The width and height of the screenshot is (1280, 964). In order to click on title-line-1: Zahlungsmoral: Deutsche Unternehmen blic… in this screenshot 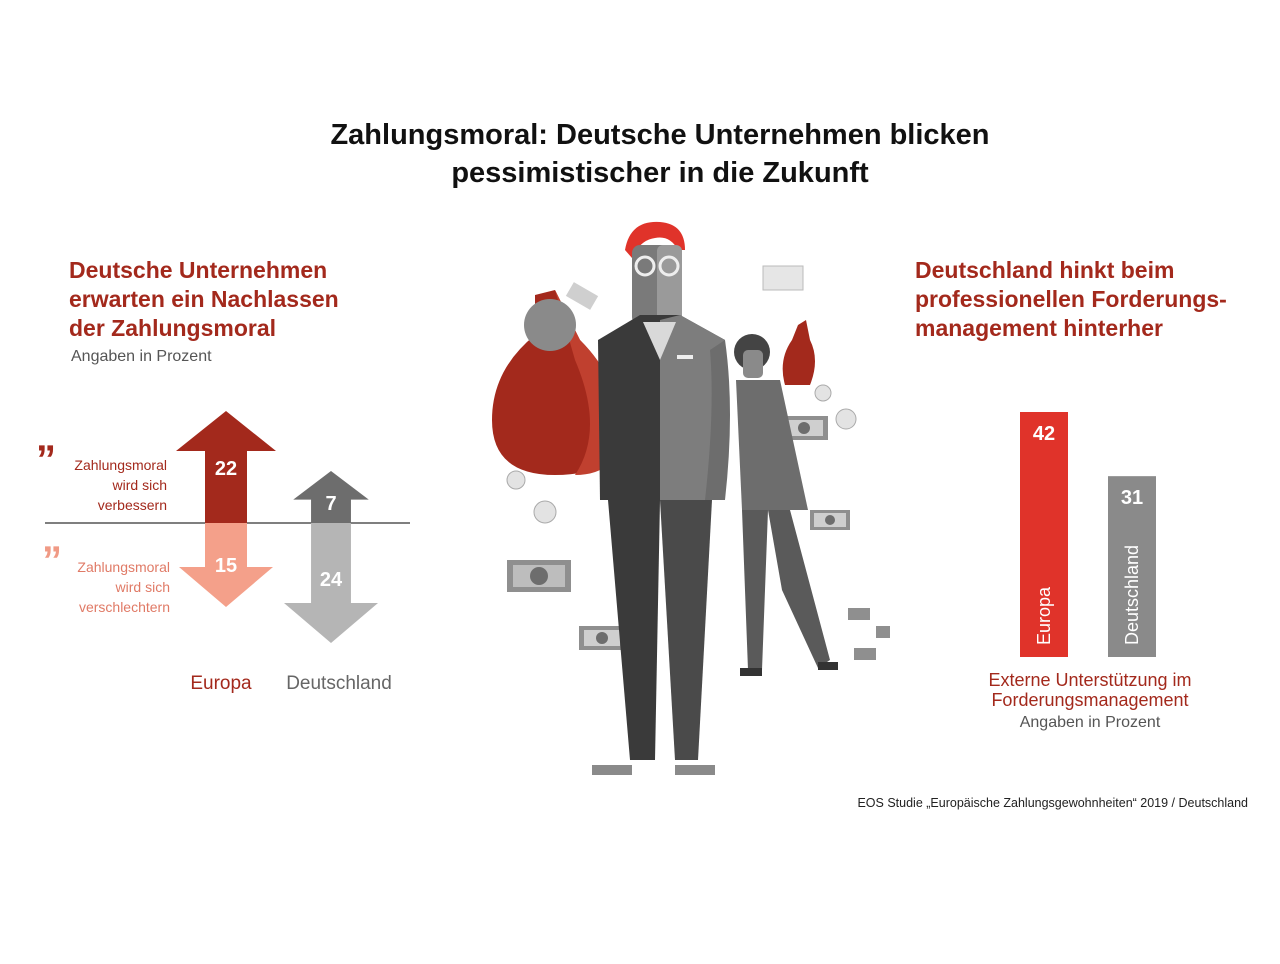, I will do `click(660, 135)`.